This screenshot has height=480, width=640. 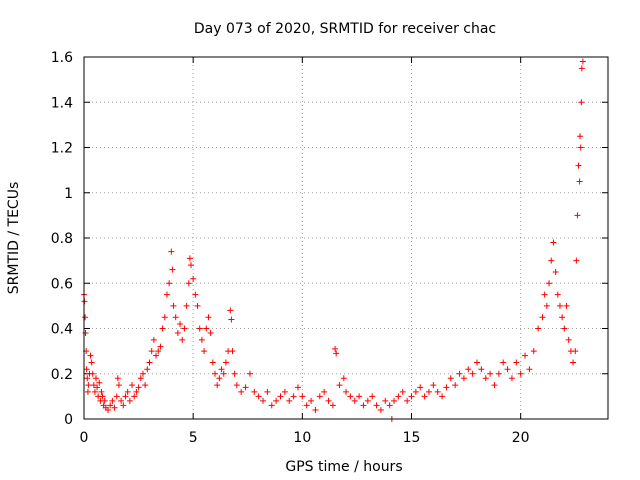 What do you see at coordinates (521, 438) in the screenshot?
I see `x-tick-label: 20` at bounding box center [521, 438].